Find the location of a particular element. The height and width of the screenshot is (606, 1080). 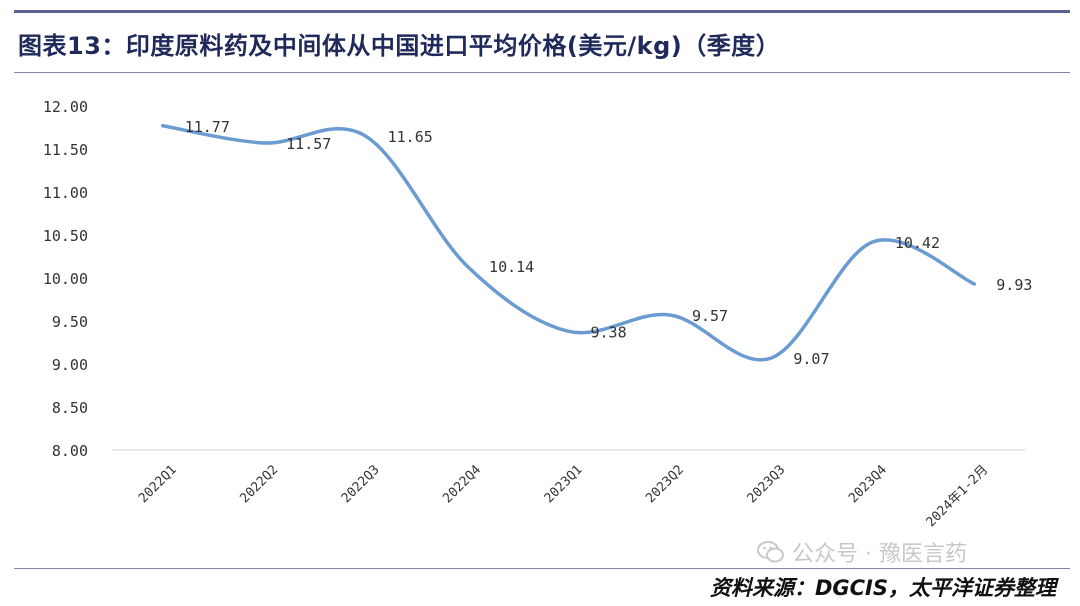

y-tick-label: 8.50 is located at coordinates (70, 408).